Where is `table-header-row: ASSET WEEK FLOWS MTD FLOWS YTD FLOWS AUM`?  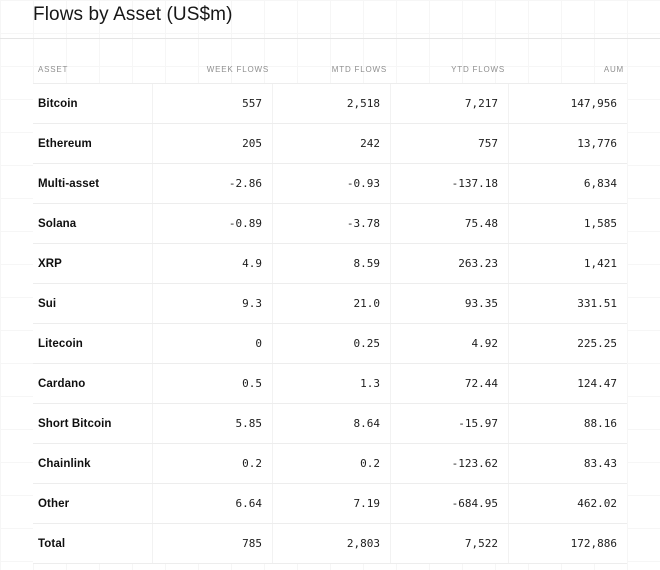
table-header-row: ASSET WEEK FLOWS MTD FLOWS YTD FLOWS AUM is located at coordinates (330, 61).